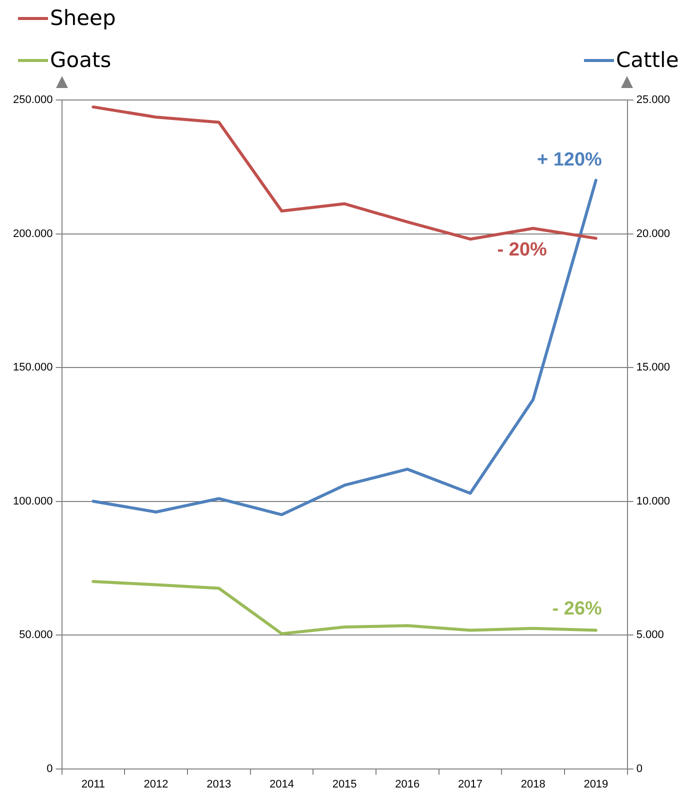  What do you see at coordinates (639, 768) in the screenshot?
I see `y2-tick-label: 0` at bounding box center [639, 768].